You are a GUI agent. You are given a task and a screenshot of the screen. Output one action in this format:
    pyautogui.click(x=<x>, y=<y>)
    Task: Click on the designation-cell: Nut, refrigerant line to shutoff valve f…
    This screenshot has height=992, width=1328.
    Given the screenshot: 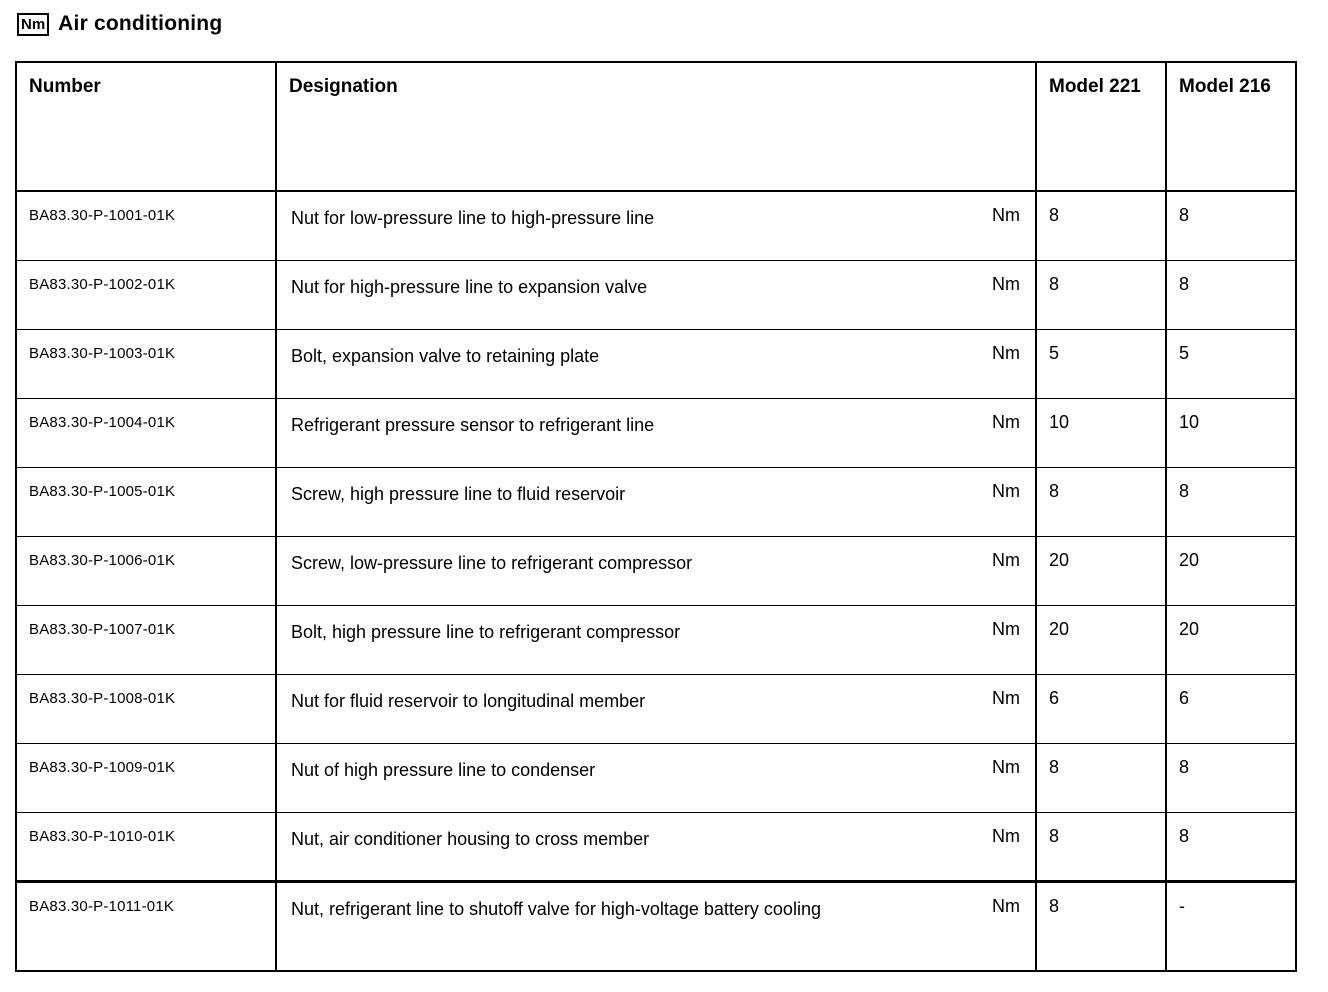 What is the action you would take?
    pyautogui.click(x=656, y=925)
    